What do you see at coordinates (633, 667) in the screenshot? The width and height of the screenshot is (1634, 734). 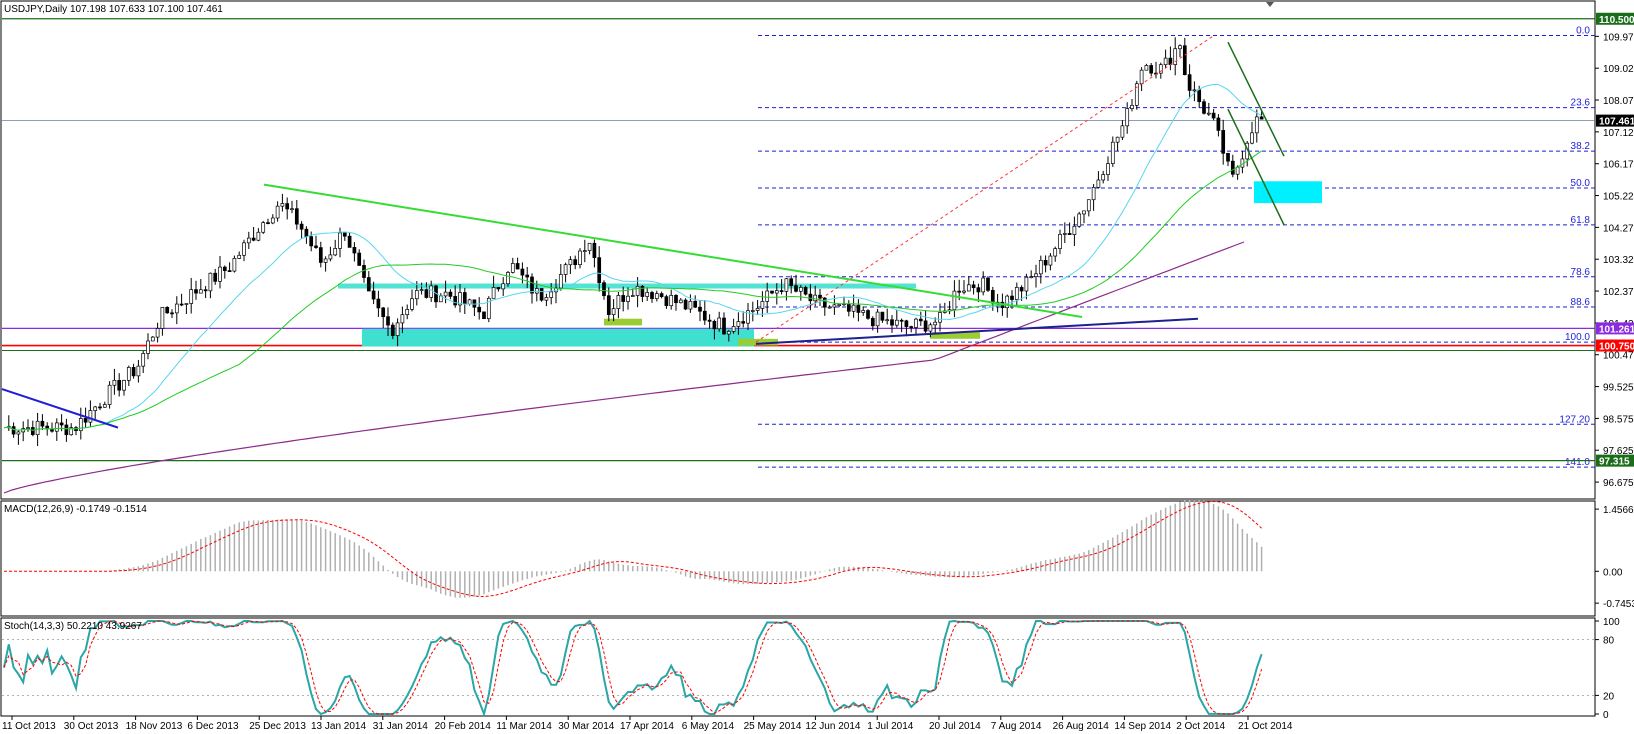 I see `stoch-signal-line` at bounding box center [633, 667].